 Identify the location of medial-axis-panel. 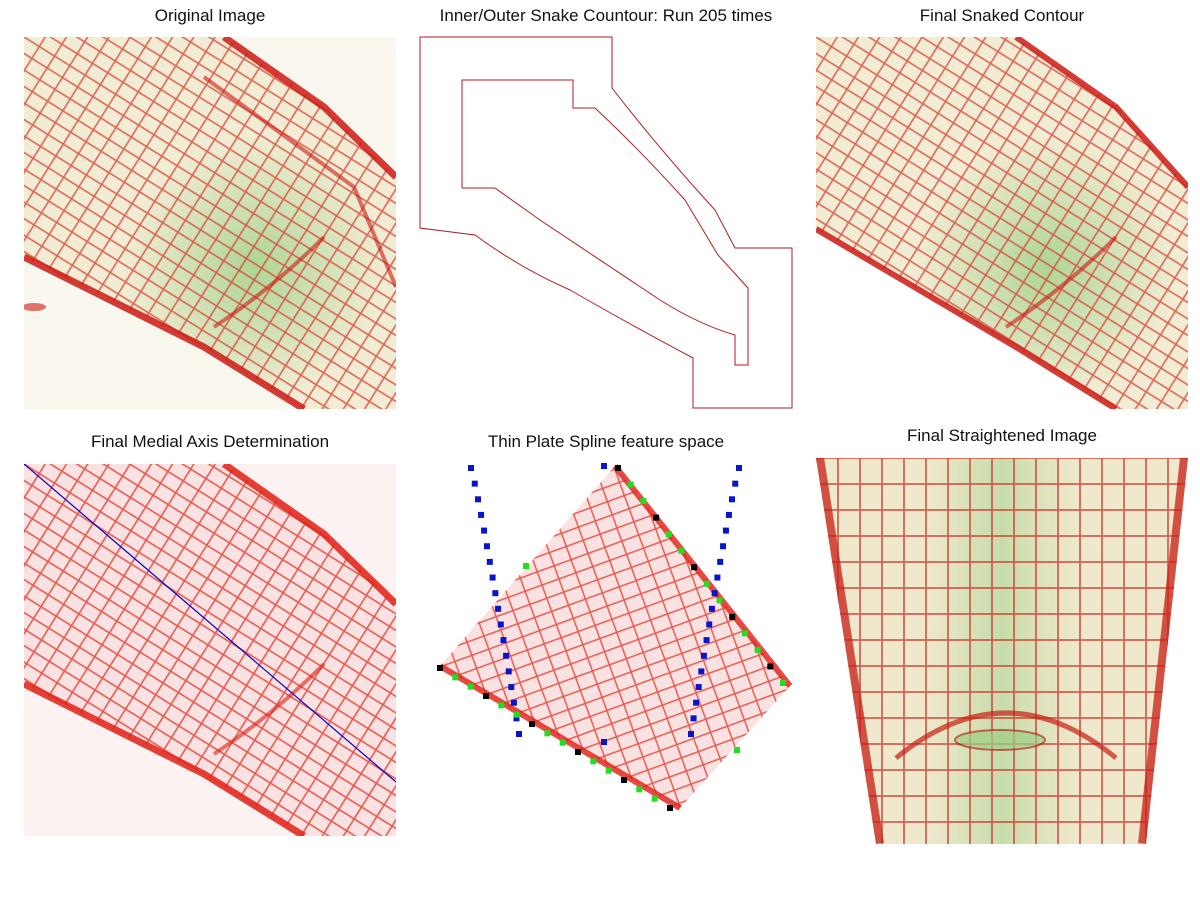
(210, 650).